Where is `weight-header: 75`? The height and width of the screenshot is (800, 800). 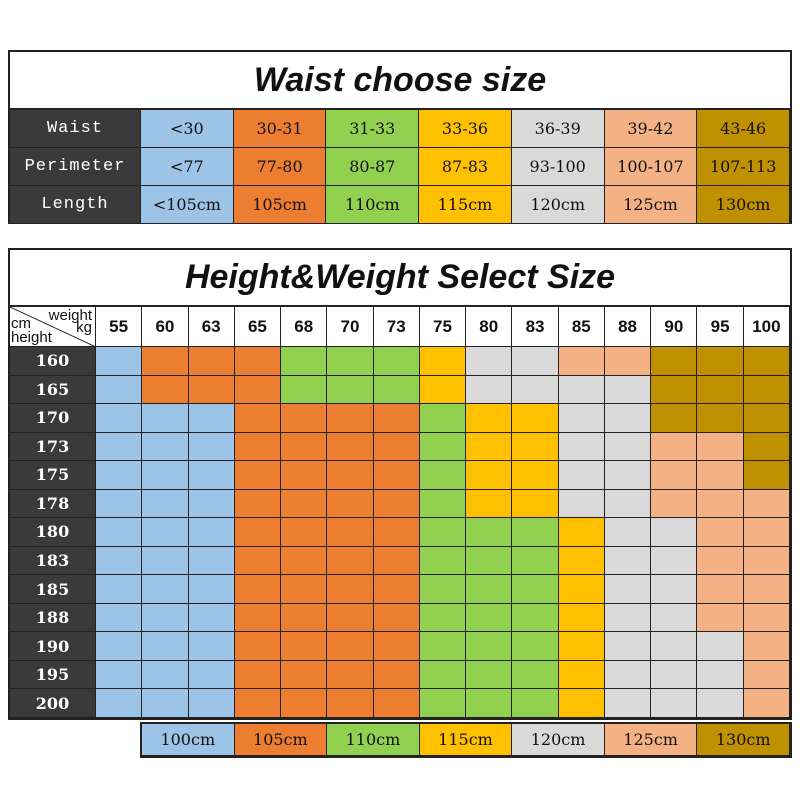
weight-header: 75 is located at coordinates (443, 327).